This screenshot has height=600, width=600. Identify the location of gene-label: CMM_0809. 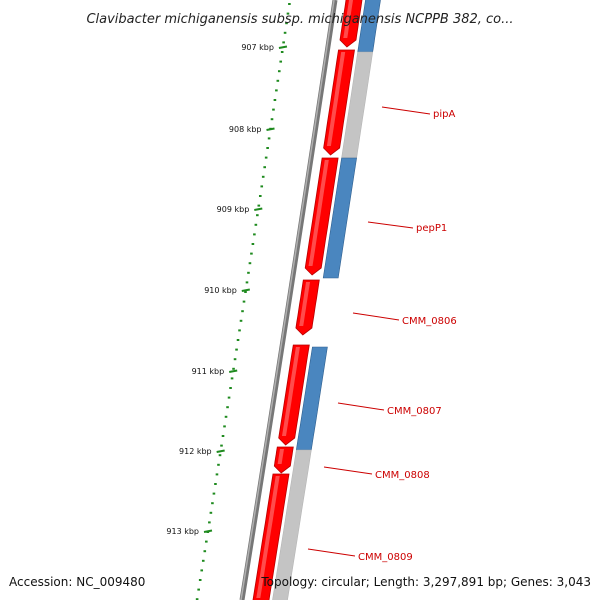
(385, 557).